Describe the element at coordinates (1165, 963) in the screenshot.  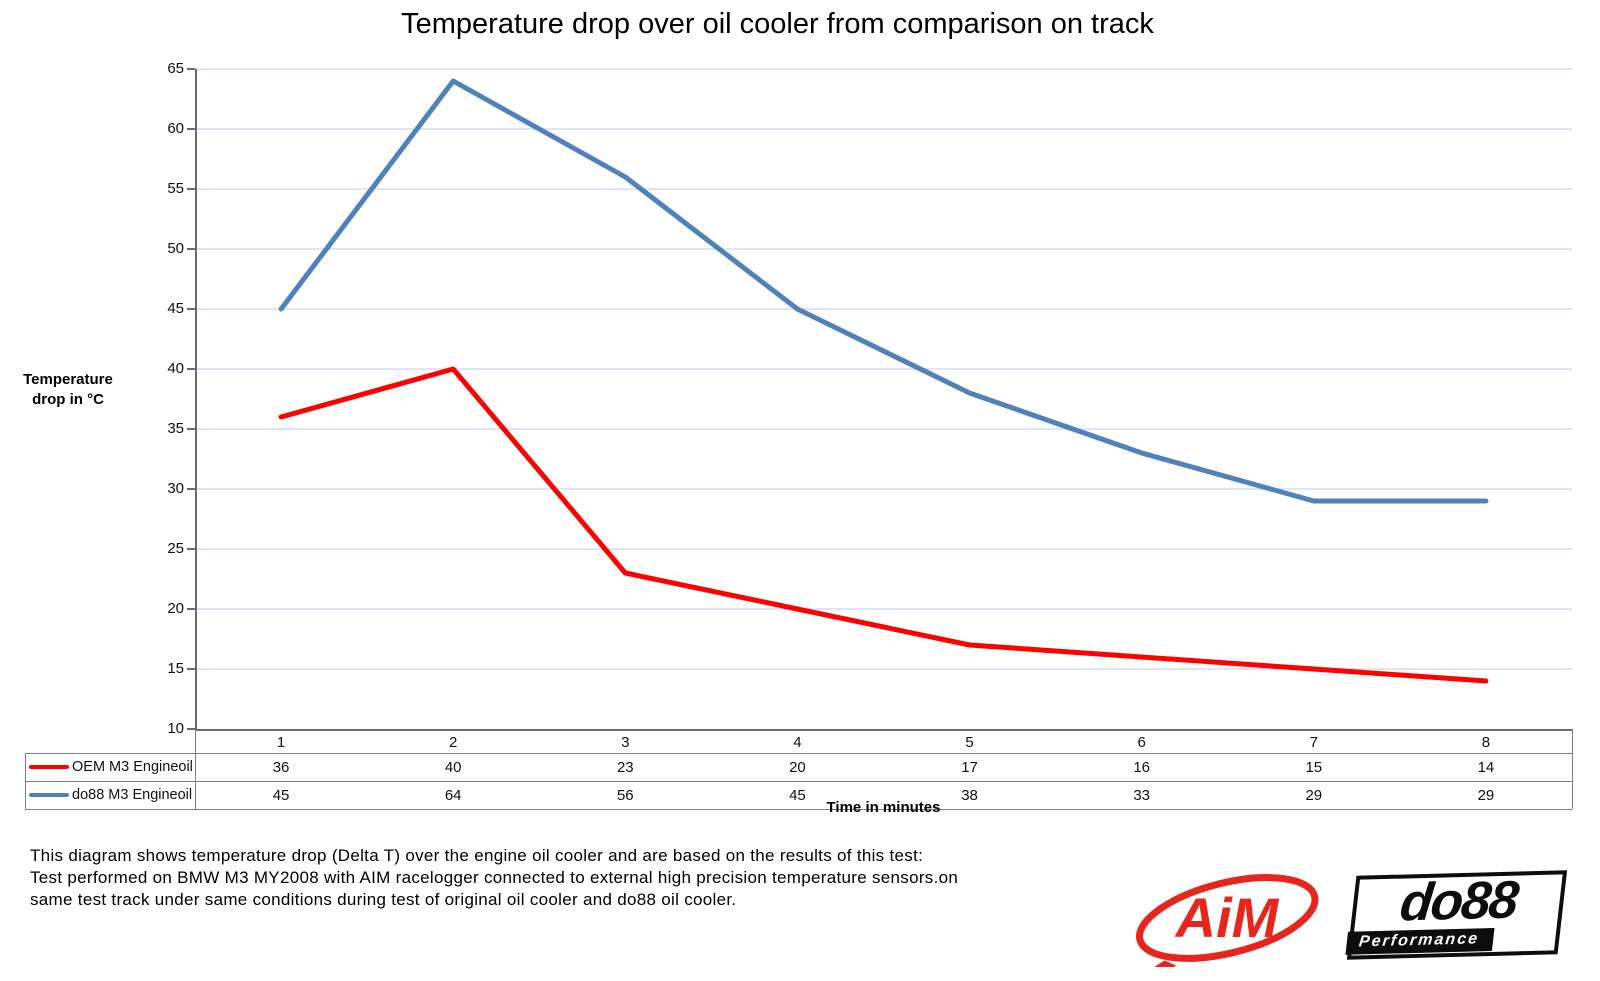
I see `aim-logo-swoosh-icon` at that location.